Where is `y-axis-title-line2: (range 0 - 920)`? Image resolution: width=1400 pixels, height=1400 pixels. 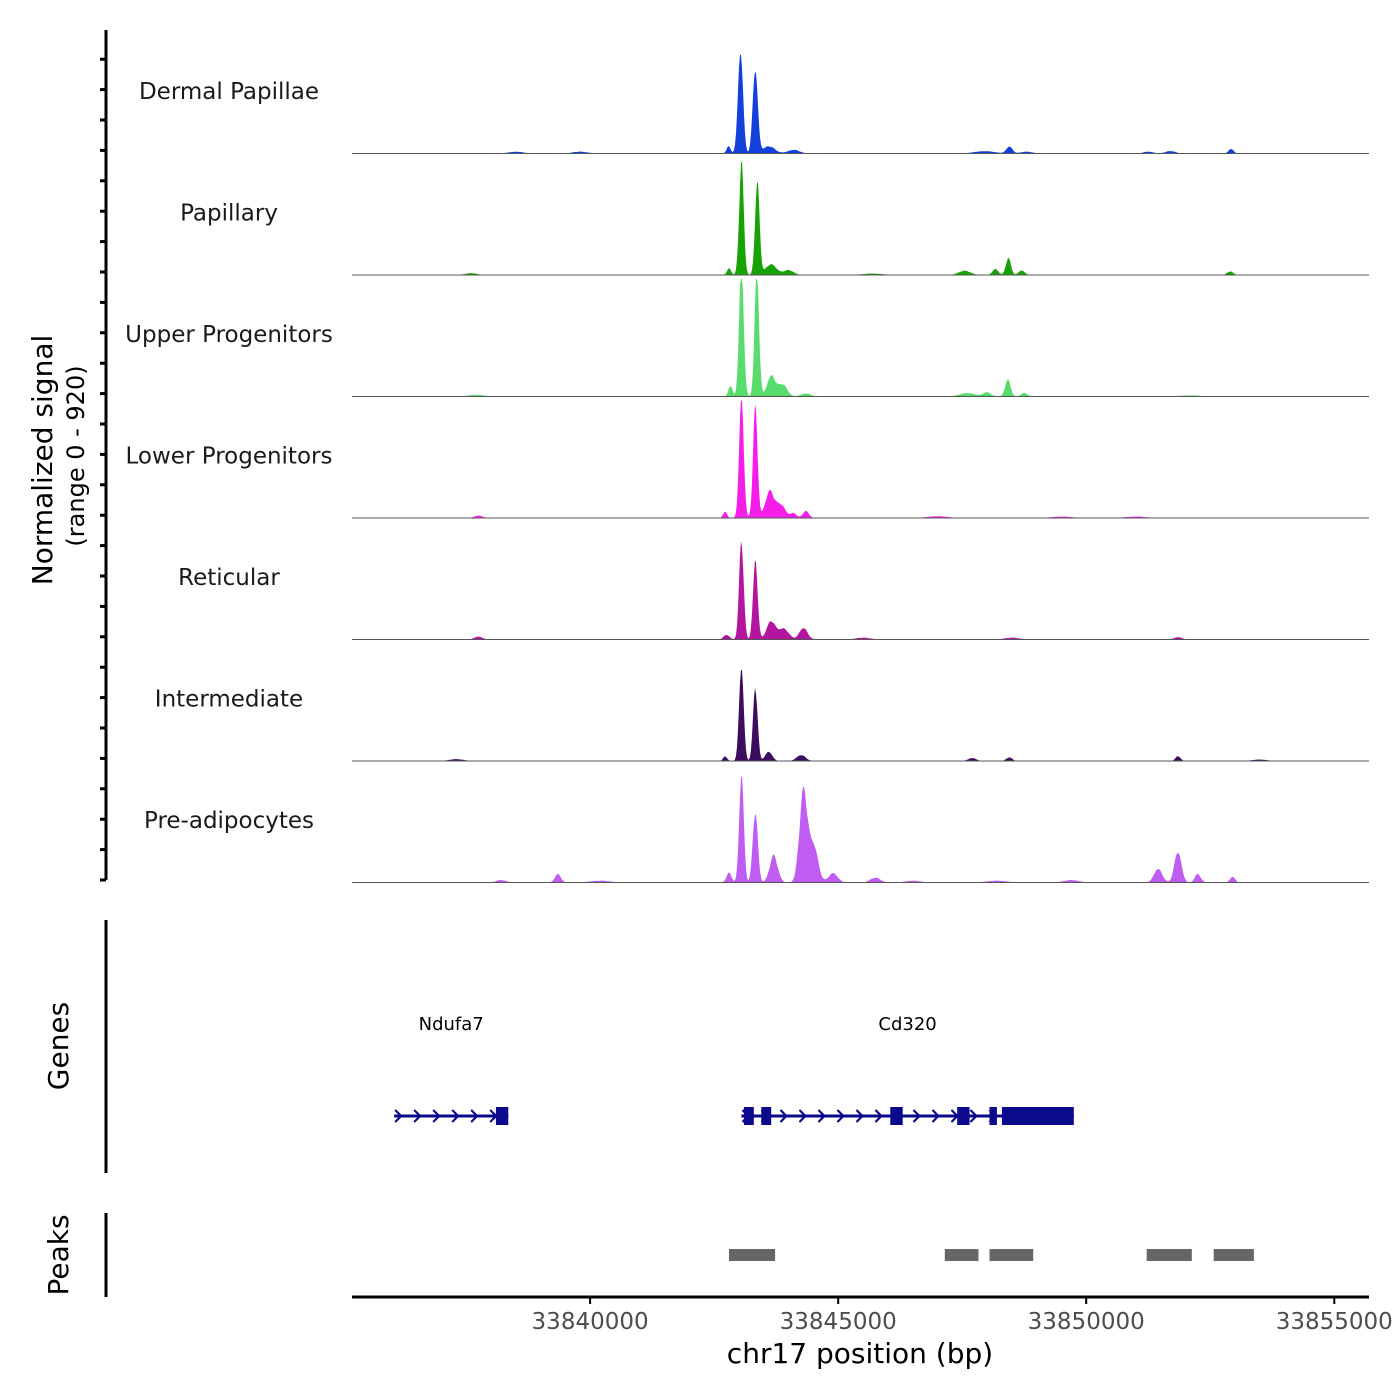
y-axis-title-line2: (range 0 - 920) is located at coordinates (76, 455).